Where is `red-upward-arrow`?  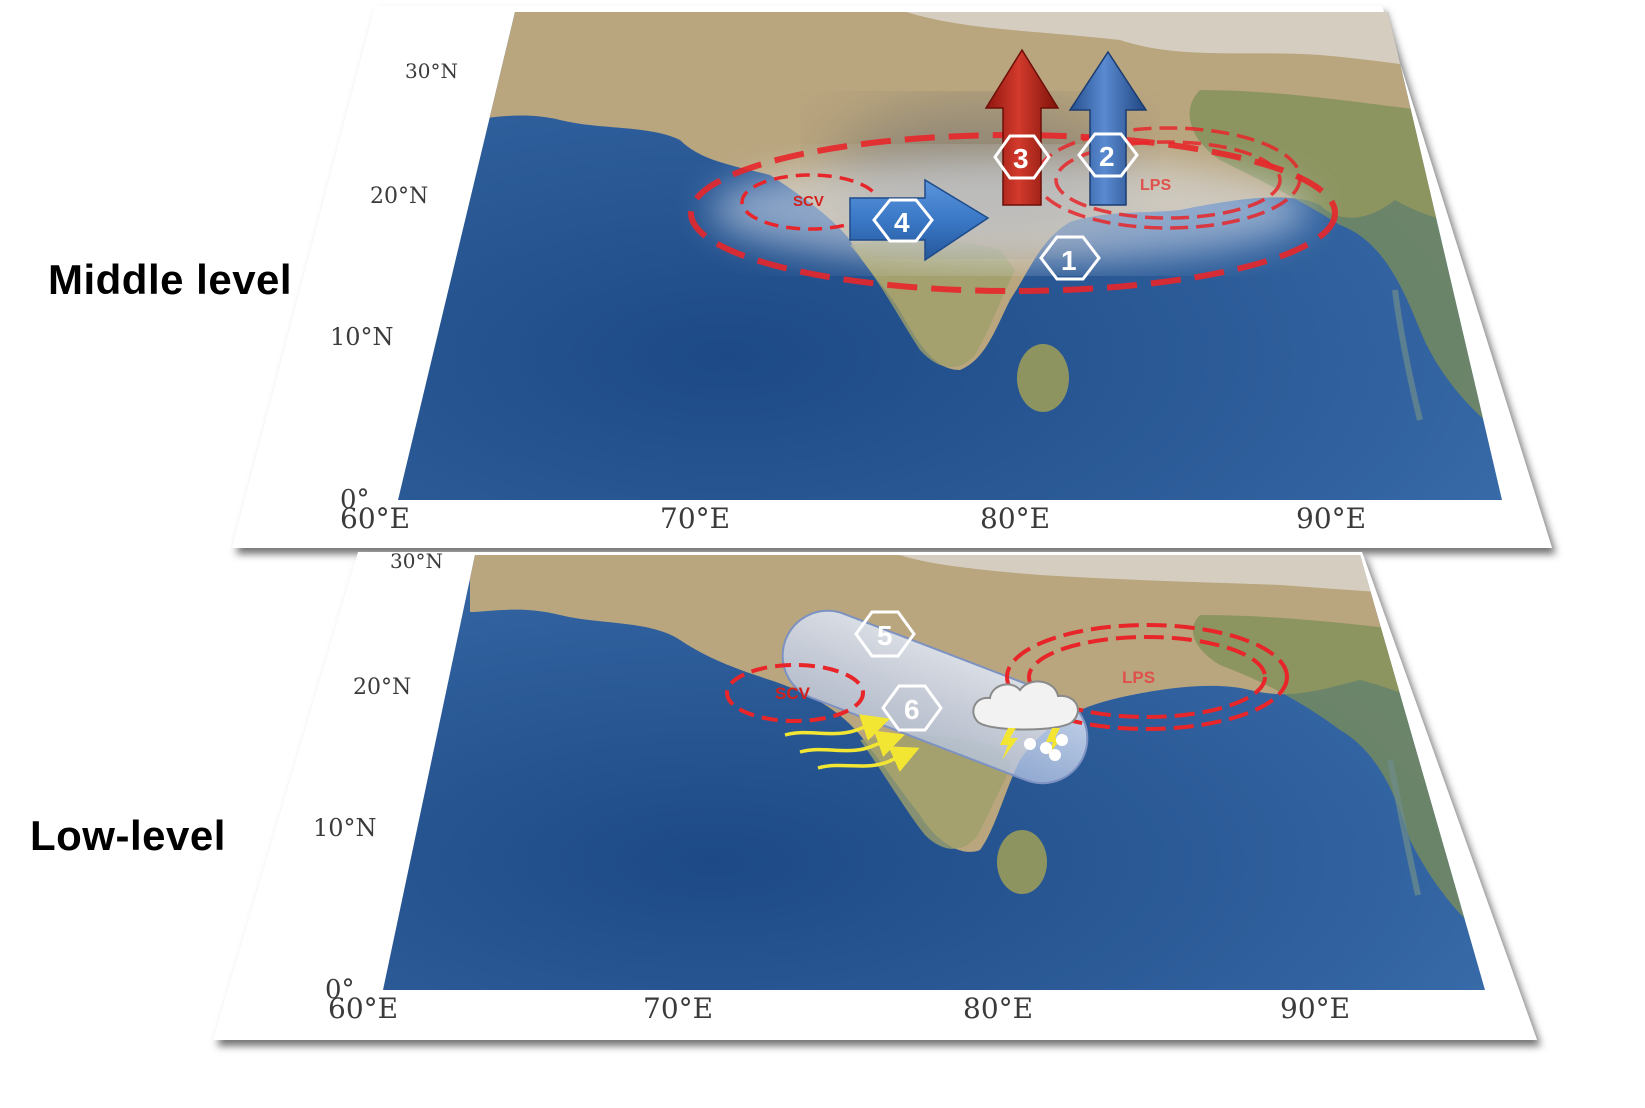 red-upward-arrow is located at coordinates (1022, 127).